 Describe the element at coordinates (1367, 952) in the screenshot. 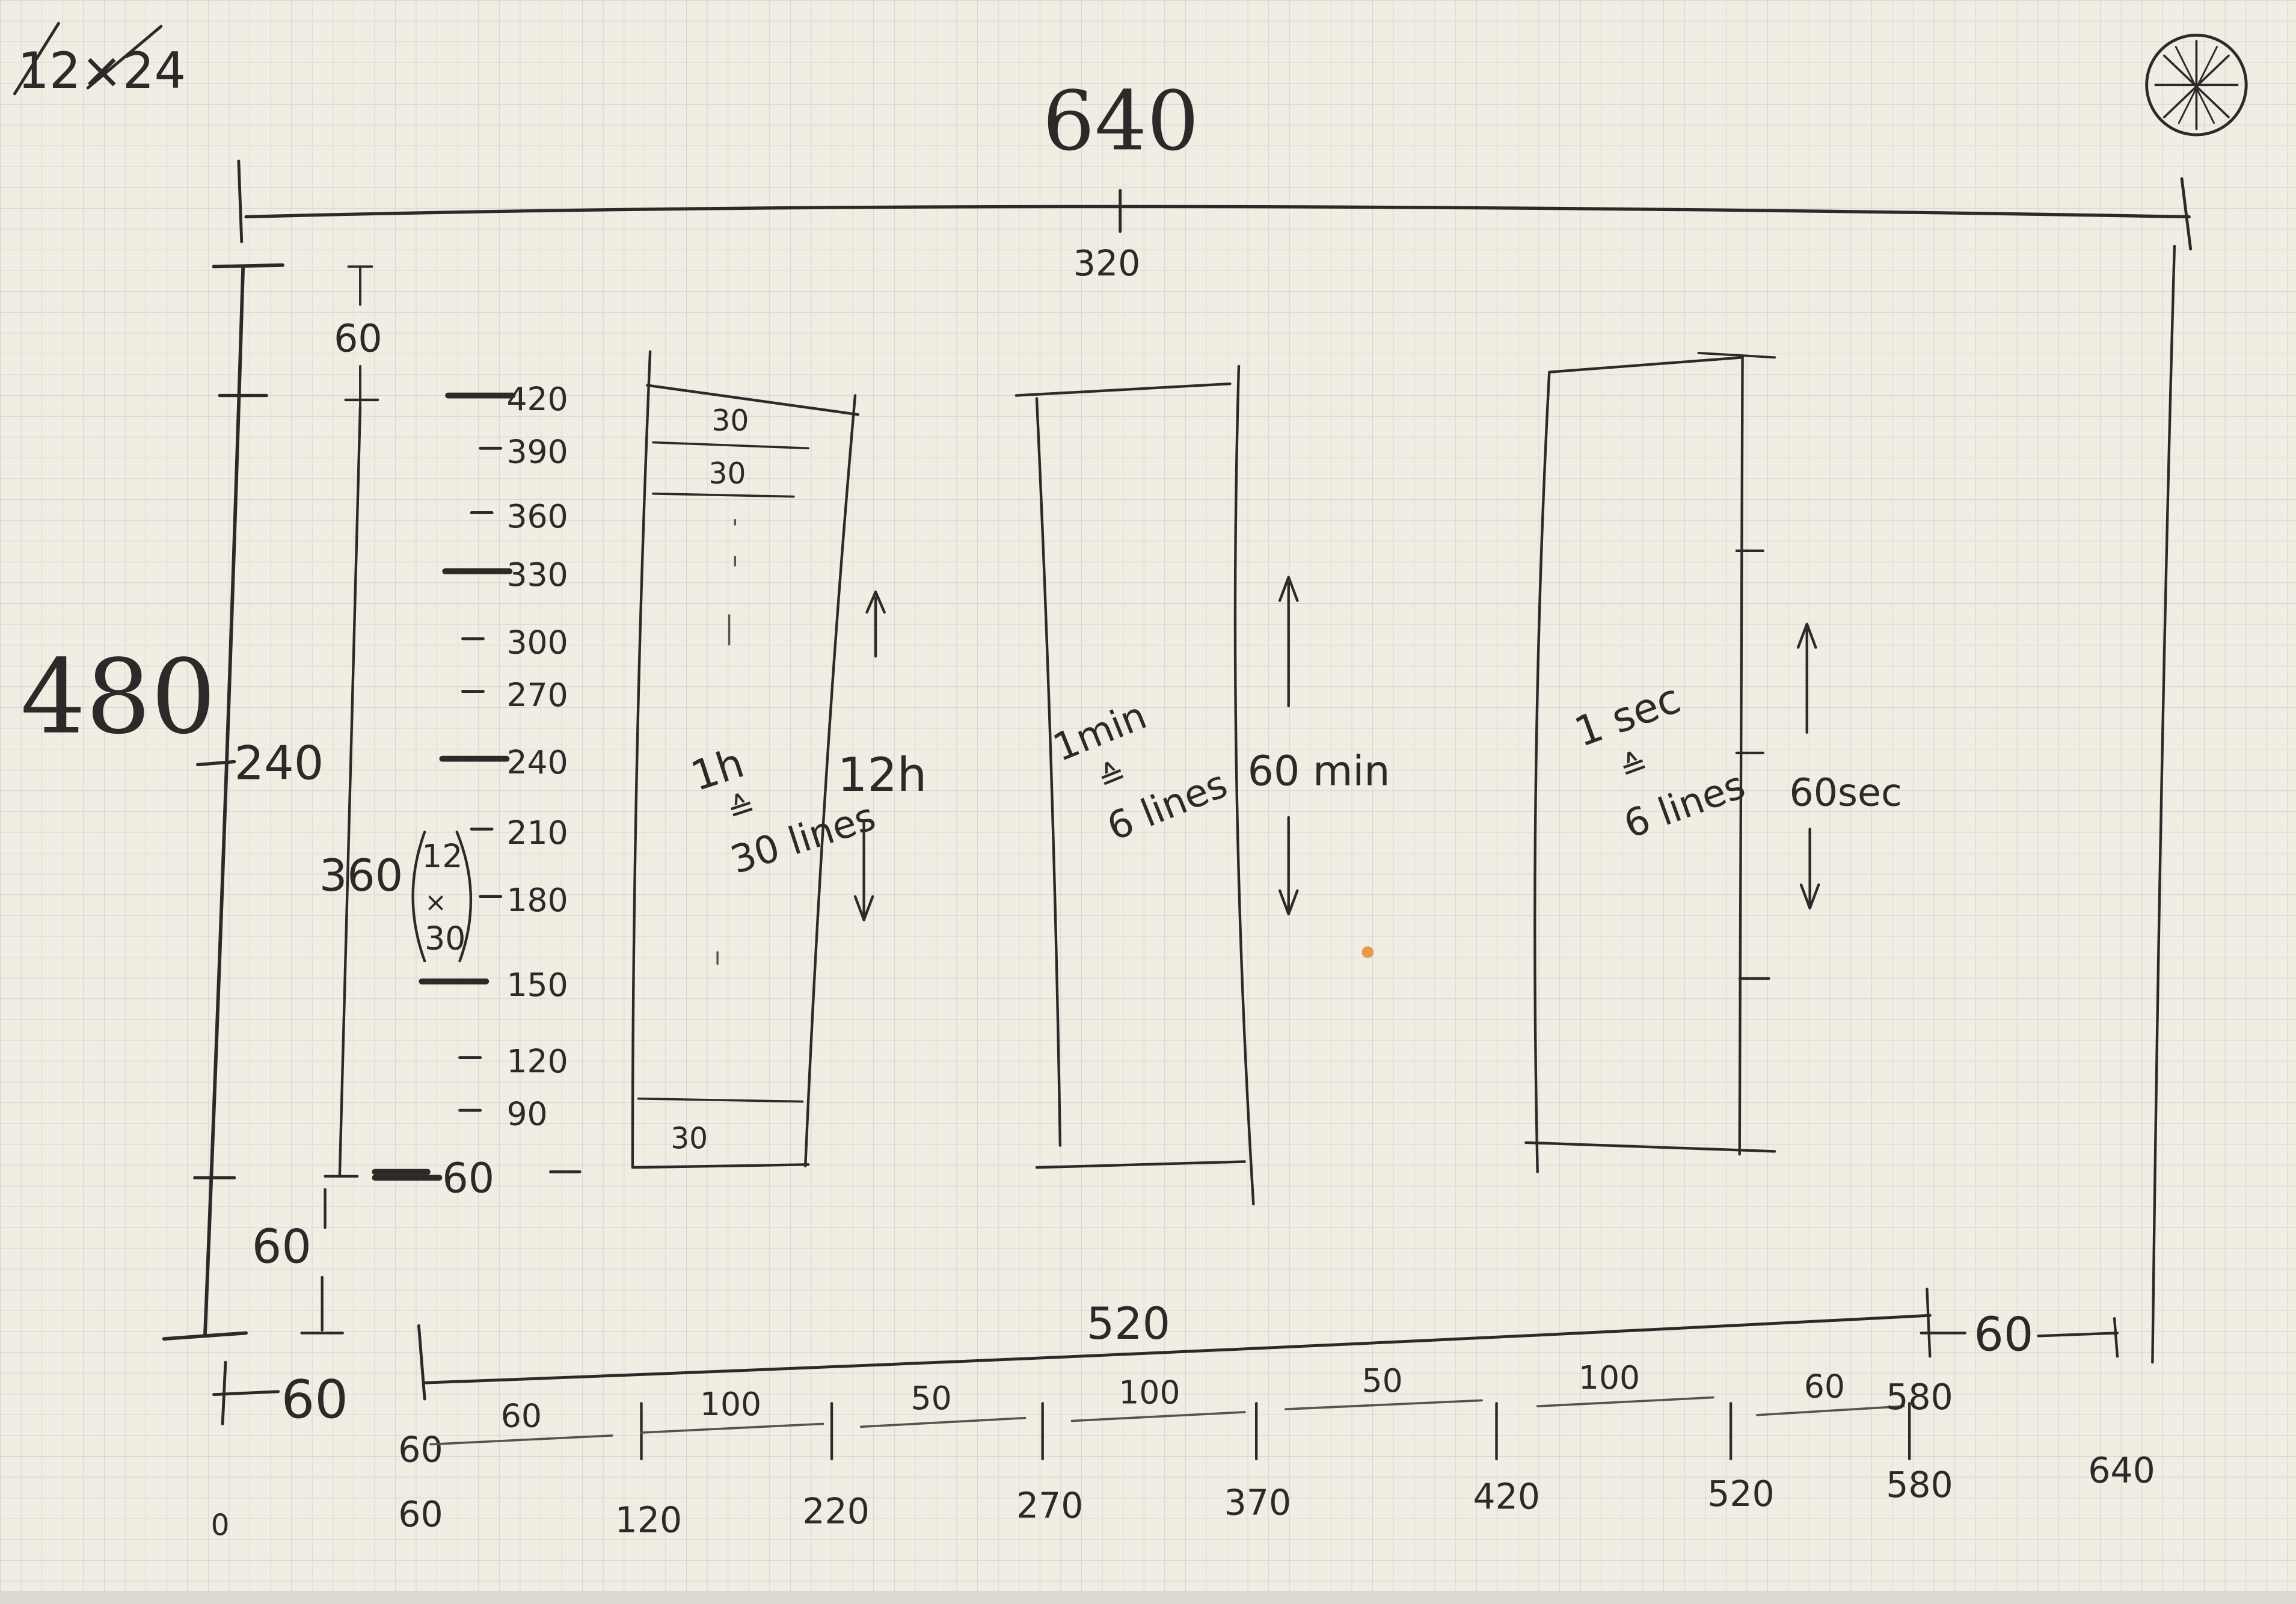

I see `orange-dot` at that location.